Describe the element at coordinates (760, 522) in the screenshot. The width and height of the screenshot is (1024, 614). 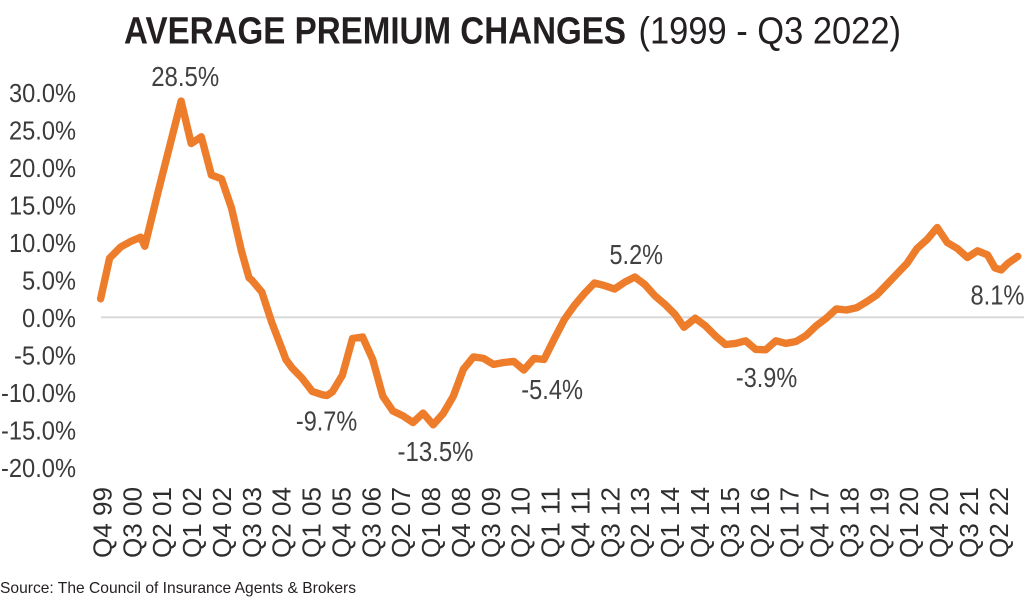
I see `svg-text: Q2 16` at that location.